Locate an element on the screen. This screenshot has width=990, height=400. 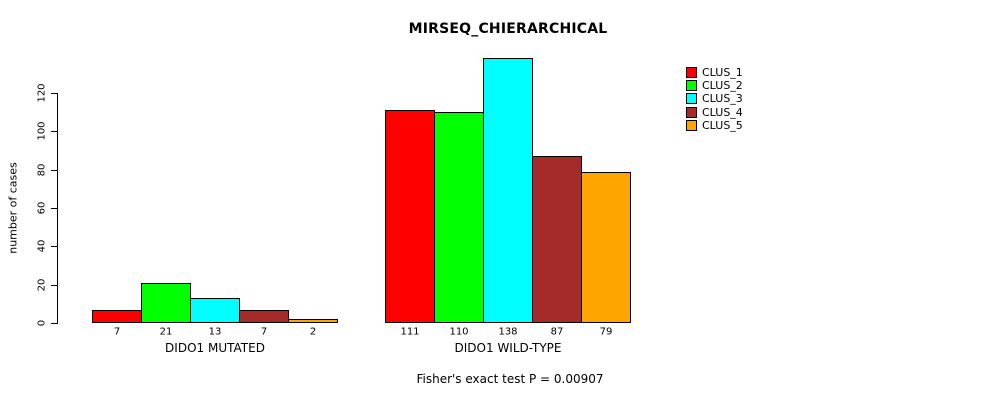
bar-clus_1-group1 is located at coordinates (117, 316).